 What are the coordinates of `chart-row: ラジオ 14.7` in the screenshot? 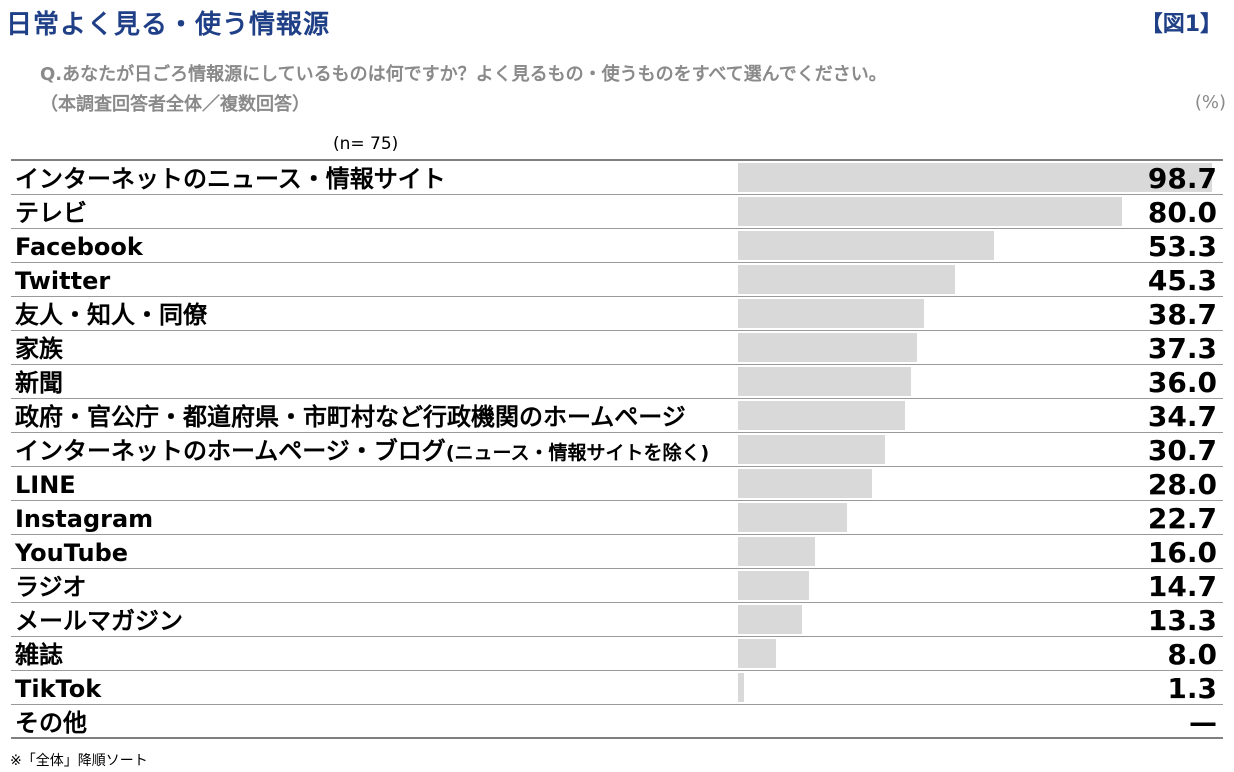 It's located at (617, 586).